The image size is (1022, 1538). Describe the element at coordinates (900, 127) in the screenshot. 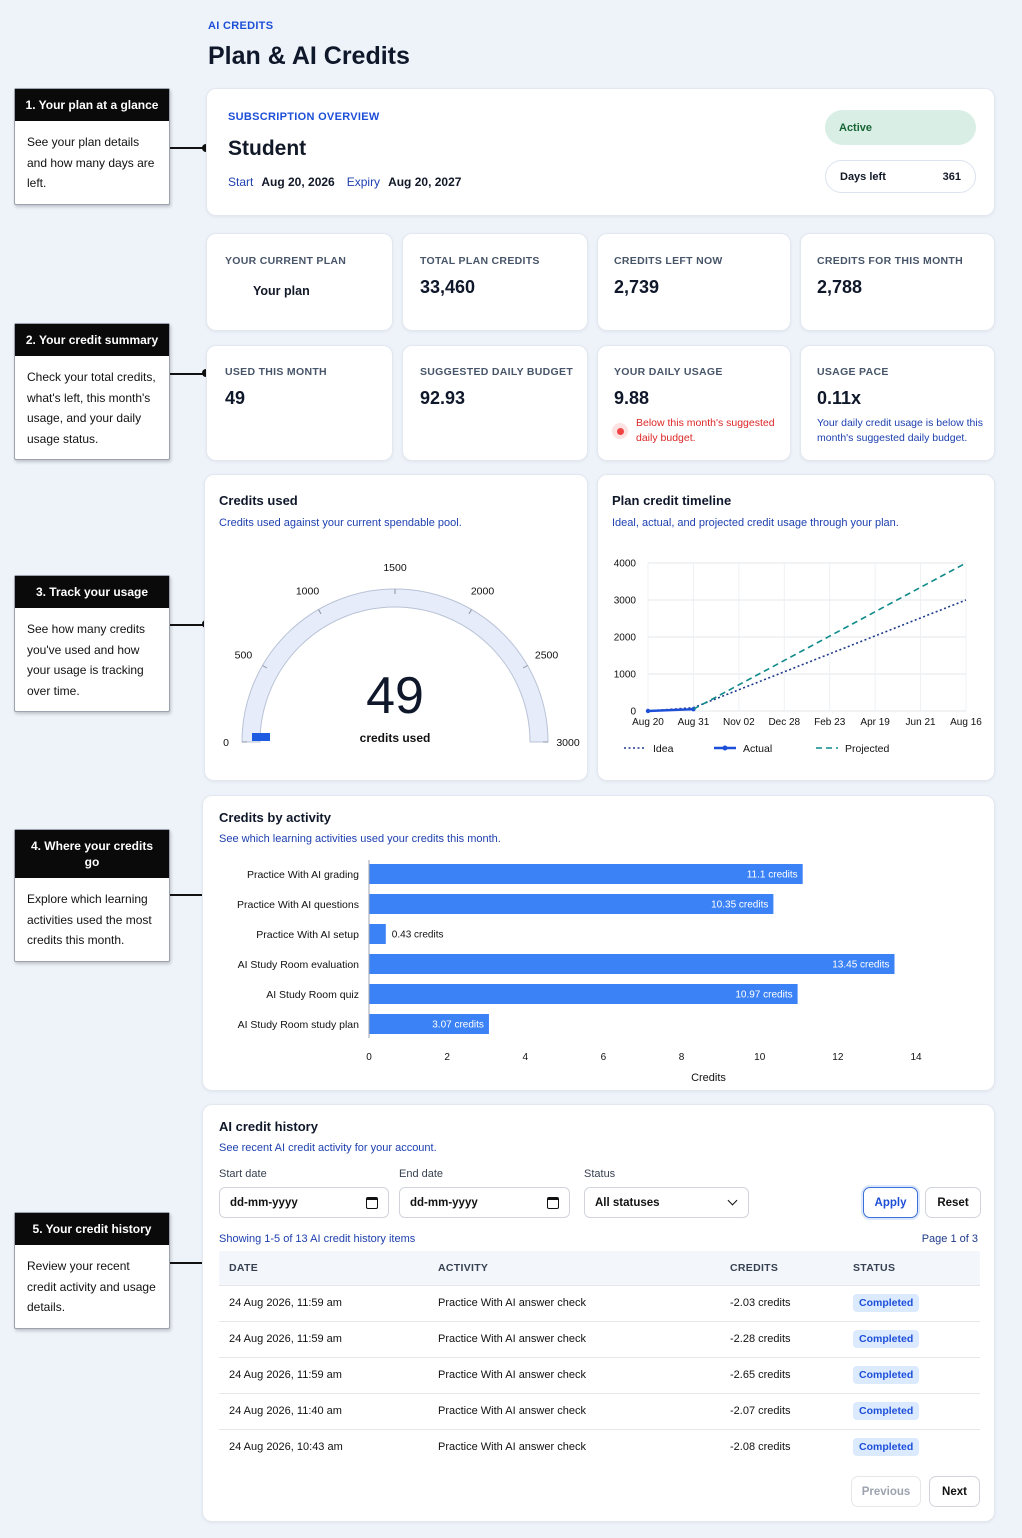

I see `status-badge: Active` at that location.